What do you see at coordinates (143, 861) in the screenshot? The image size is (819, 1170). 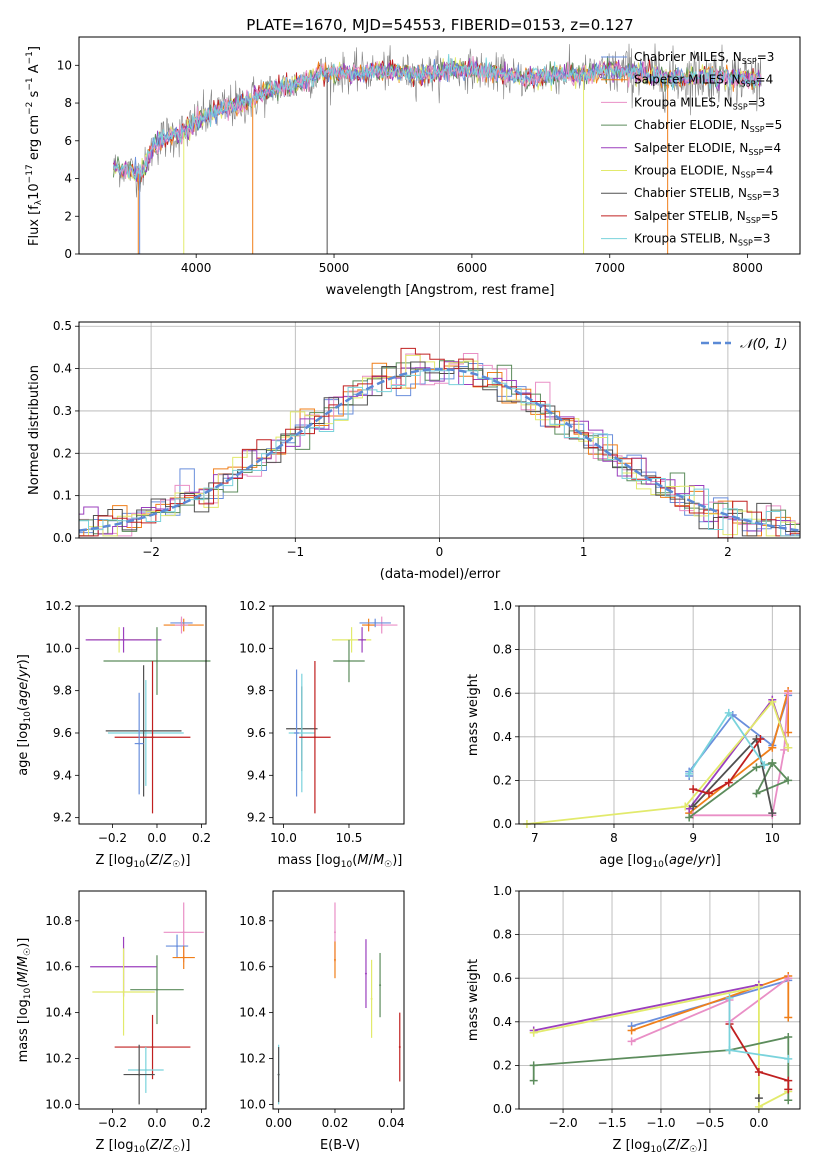 I see `age-vs-Z-xlabel: Z [log10(Z/Z☉)]` at bounding box center [143, 861].